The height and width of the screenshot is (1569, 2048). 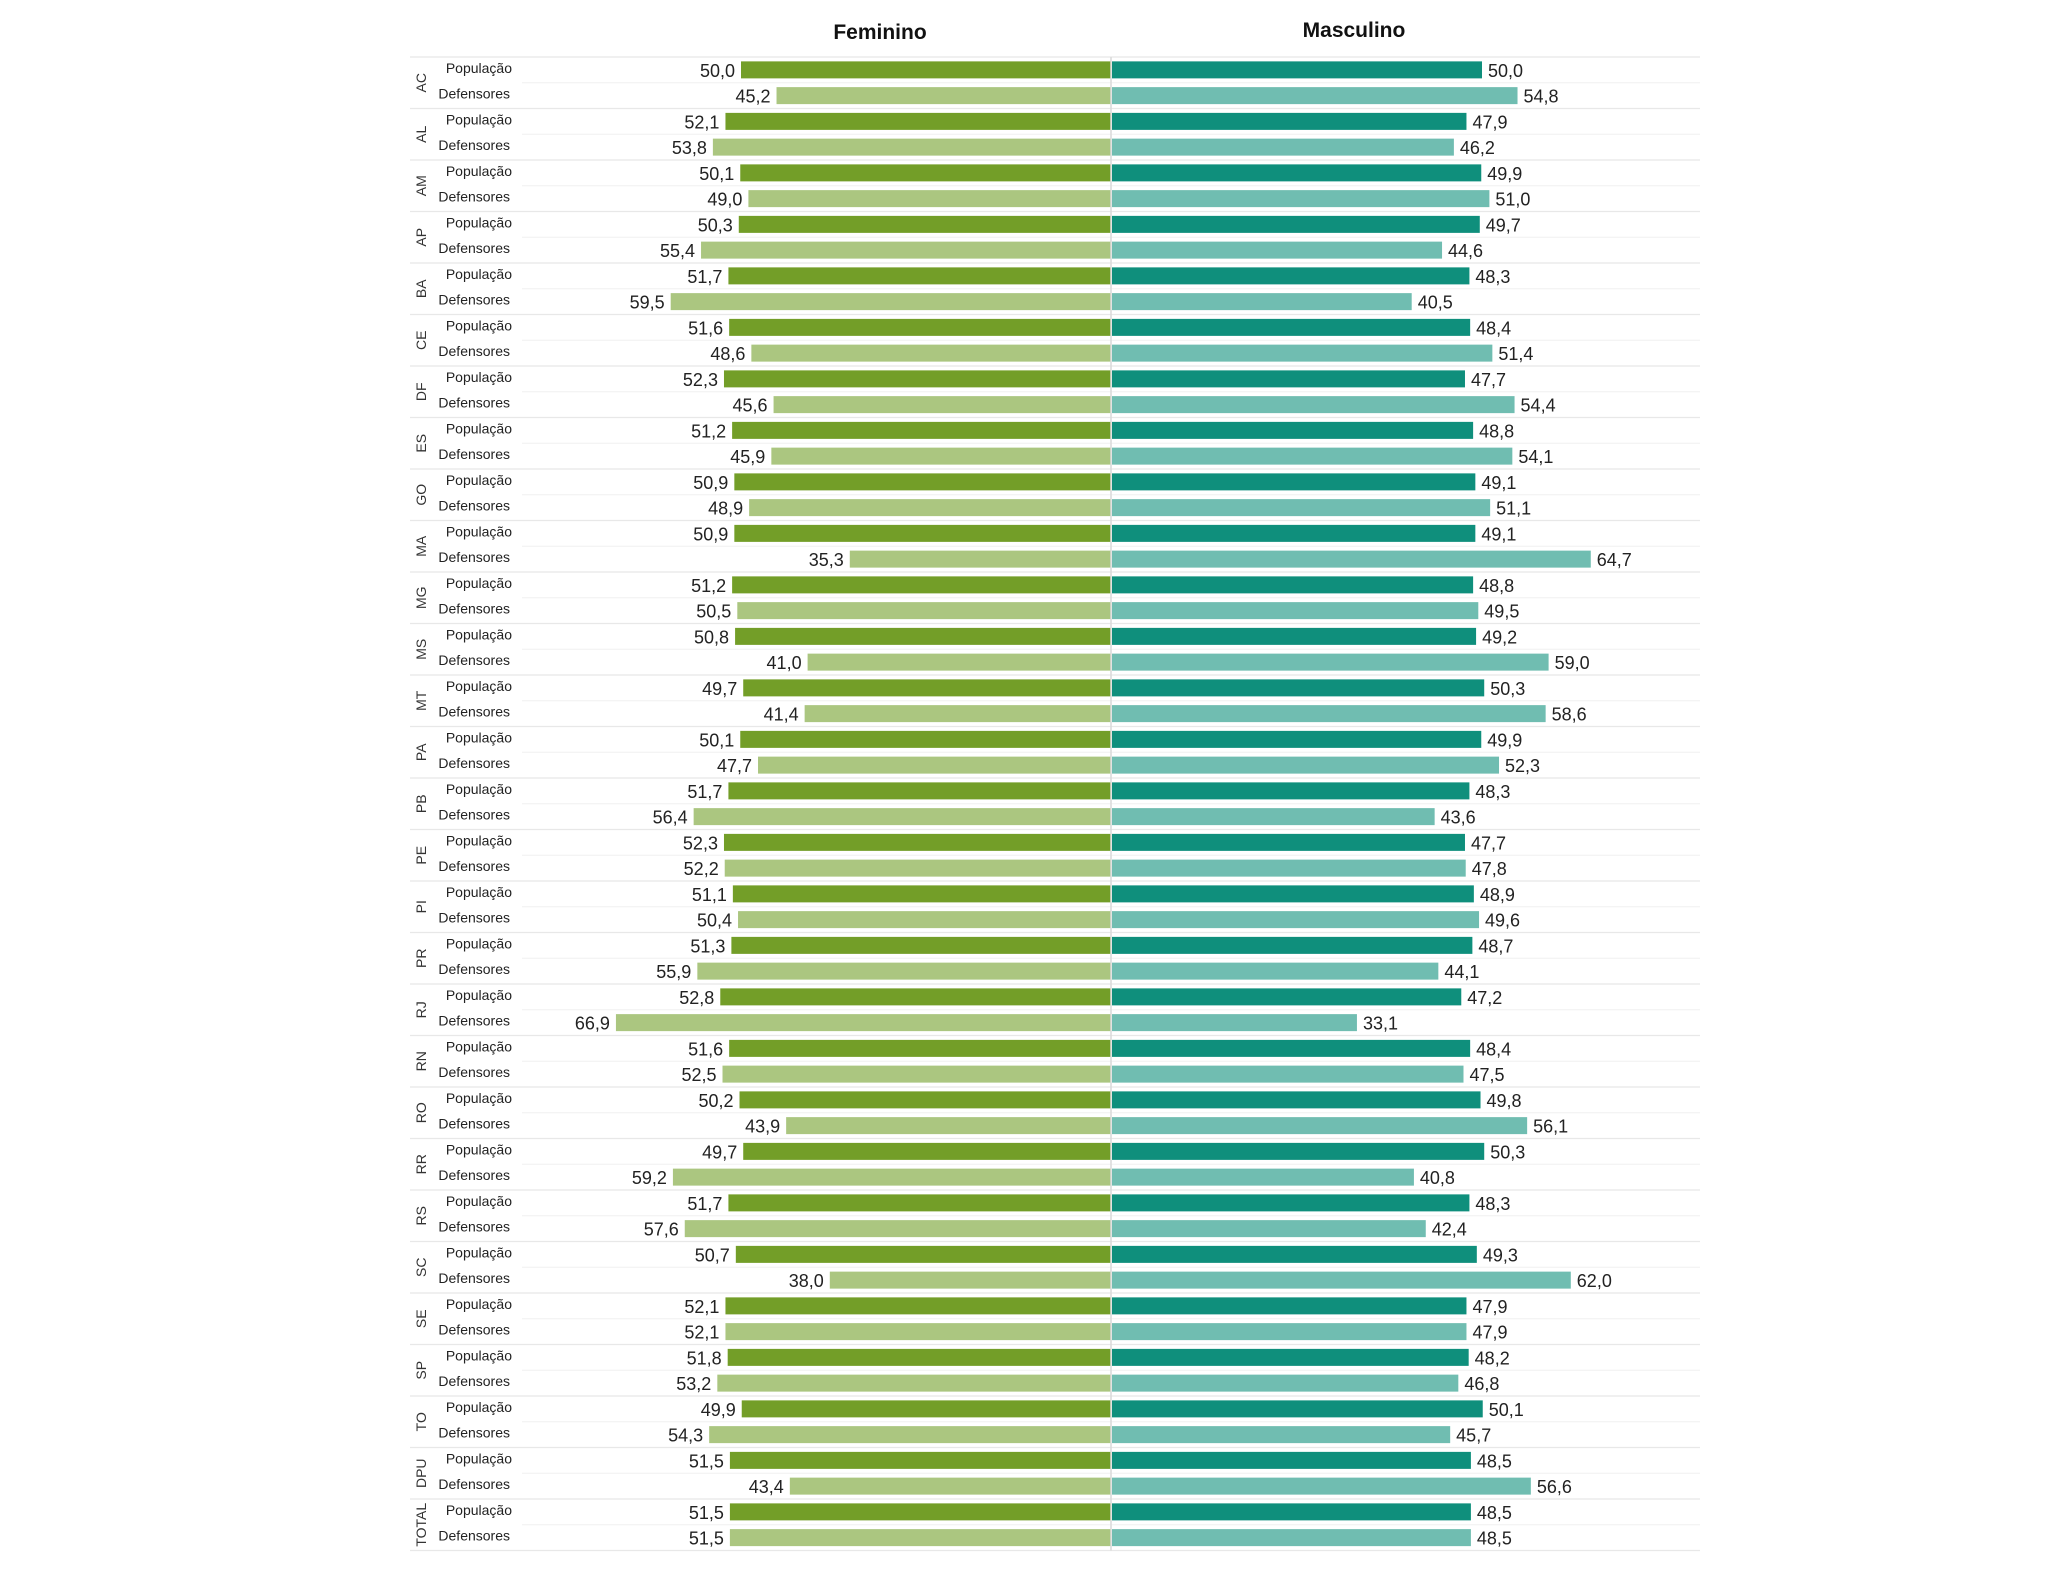 What do you see at coordinates (719, 689) in the screenshot?
I see `value-label-feminino-populacao: 49,7` at bounding box center [719, 689].